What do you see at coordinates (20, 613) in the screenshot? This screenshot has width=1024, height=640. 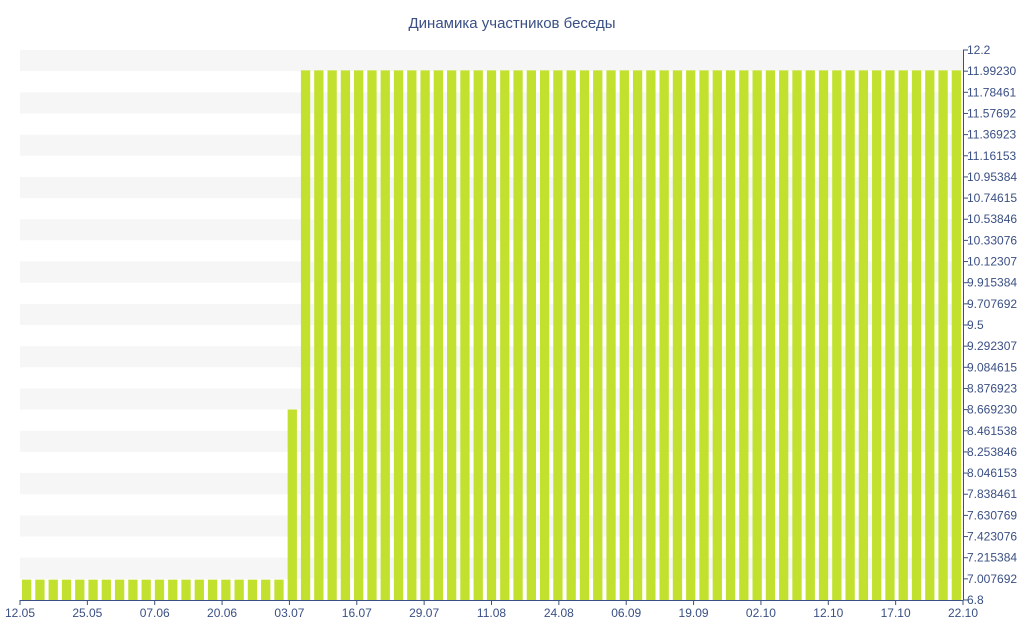 I see `x-tick-label: 12.05` at bounding box center [20, 613].